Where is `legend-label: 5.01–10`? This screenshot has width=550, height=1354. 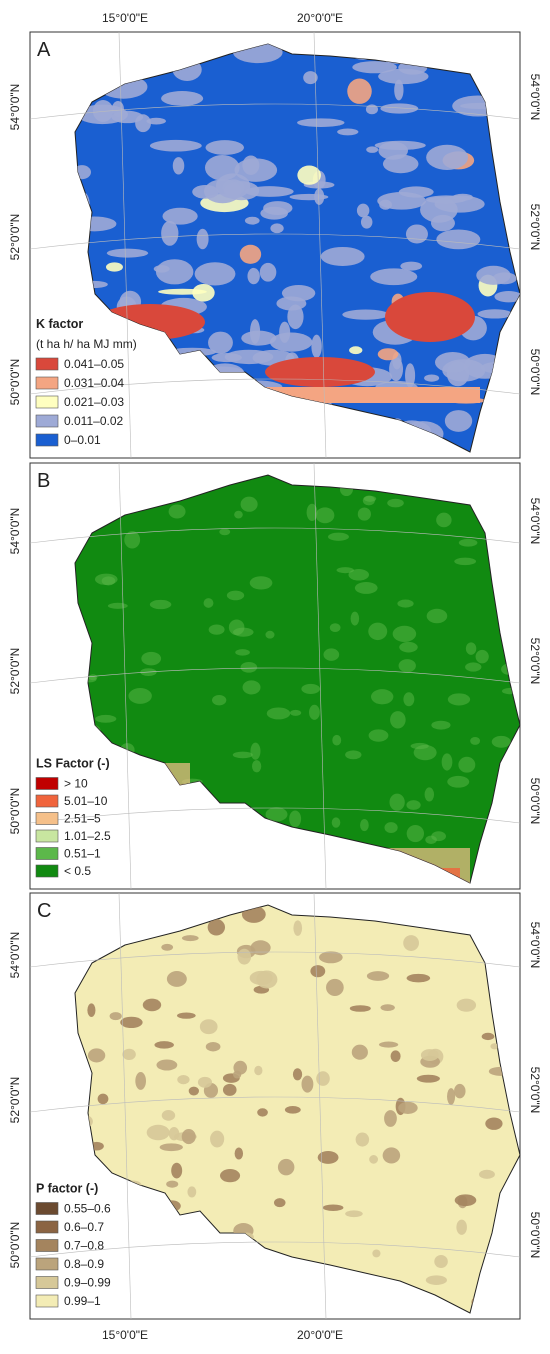 legend-label: 5.01–10 is located at coordinates (86, 801).